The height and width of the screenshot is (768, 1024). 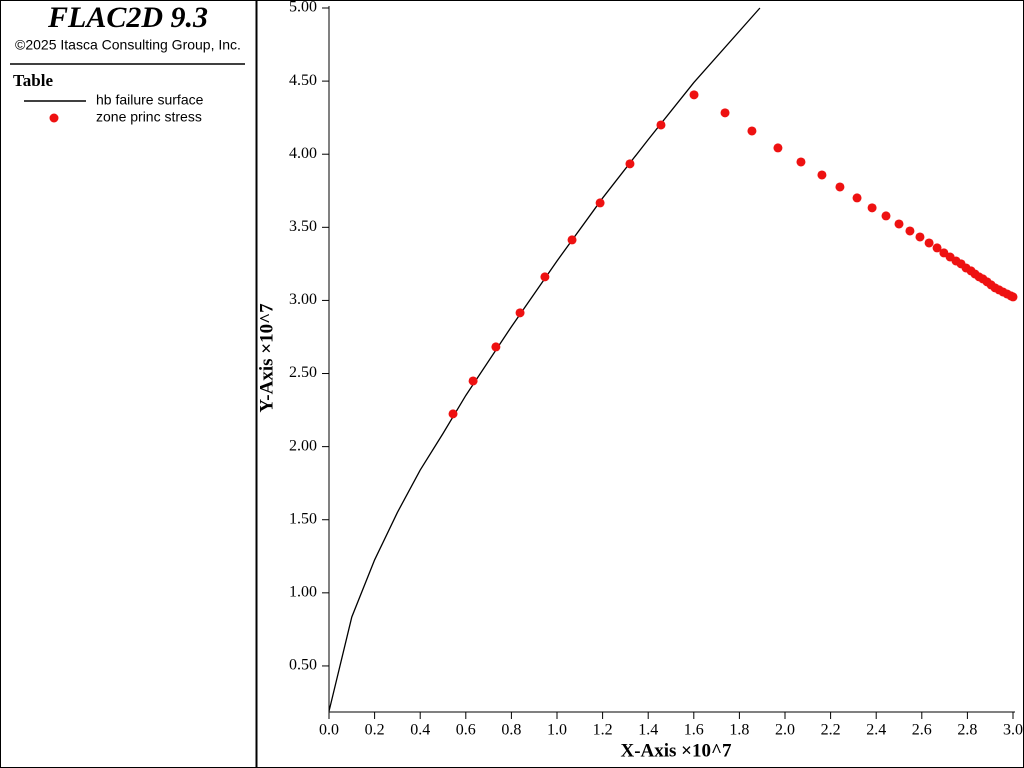 What do you see at coordinates (967, 730) in the screenshot?
I see `x-tick-label: 2.8` at bounding box center [967, 730].